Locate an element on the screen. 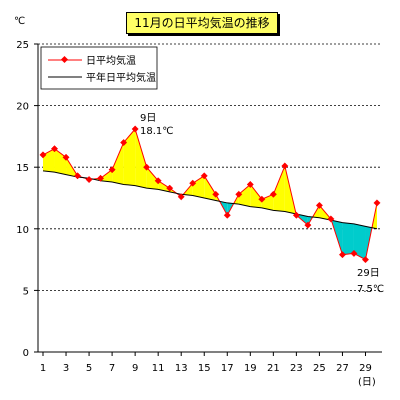  x-axis-label: (日) is located at coordinates (367, 382).